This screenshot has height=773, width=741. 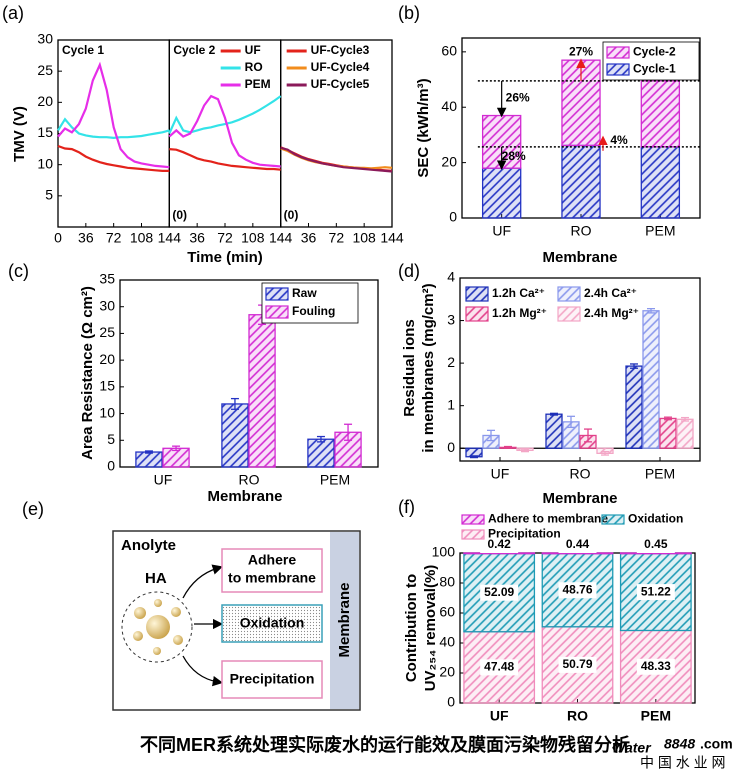 What do you see at coordinates (411, 628) in the screenshot?
I see `y-axis-label: Contribution to` at bounding box center [411, 628].